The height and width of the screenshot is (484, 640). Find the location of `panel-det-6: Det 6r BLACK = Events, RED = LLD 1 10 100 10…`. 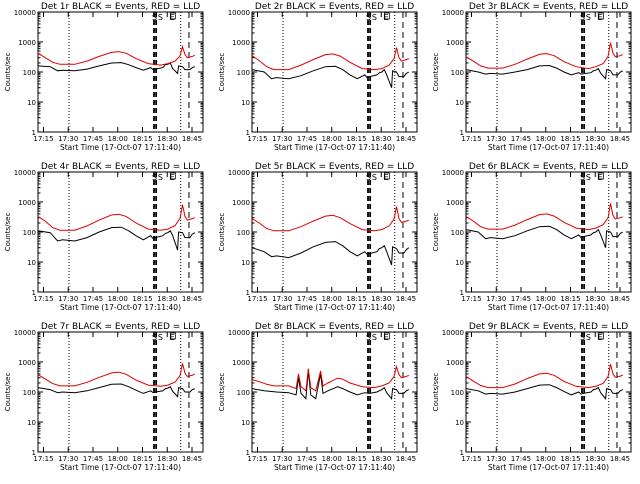

panel-det-6: Det 6r BLACK = Events, RED = LLD 1 10 100 10… is located at coordinates (532, 237).